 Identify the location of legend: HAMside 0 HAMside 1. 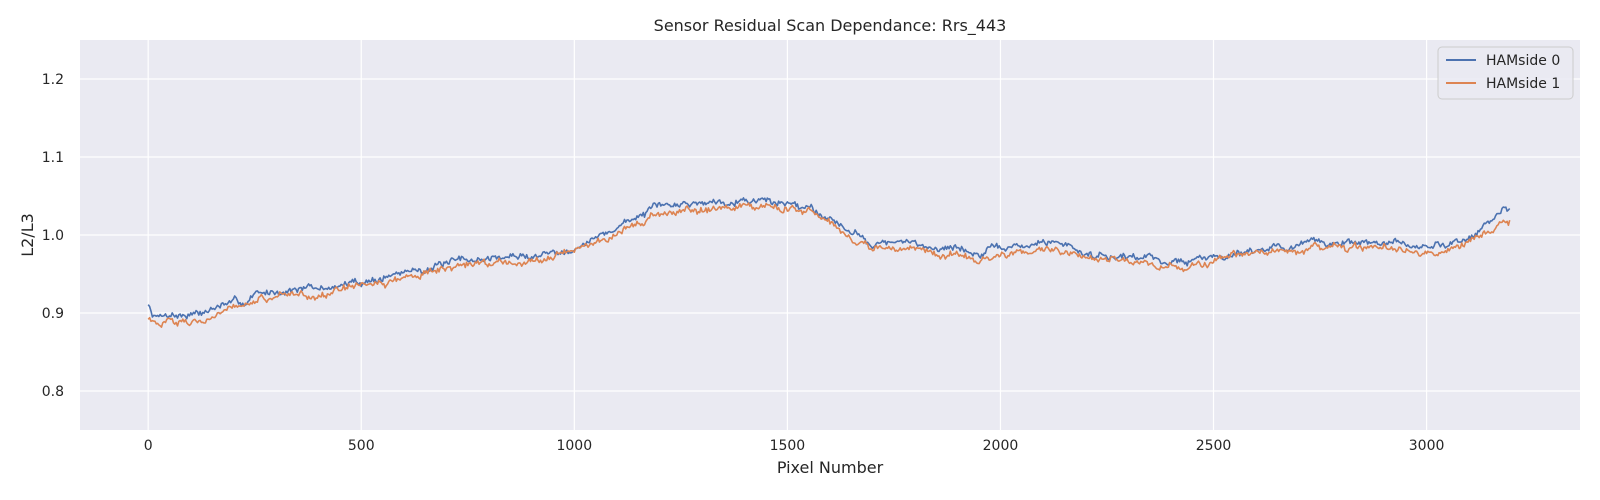
(1505, 73).